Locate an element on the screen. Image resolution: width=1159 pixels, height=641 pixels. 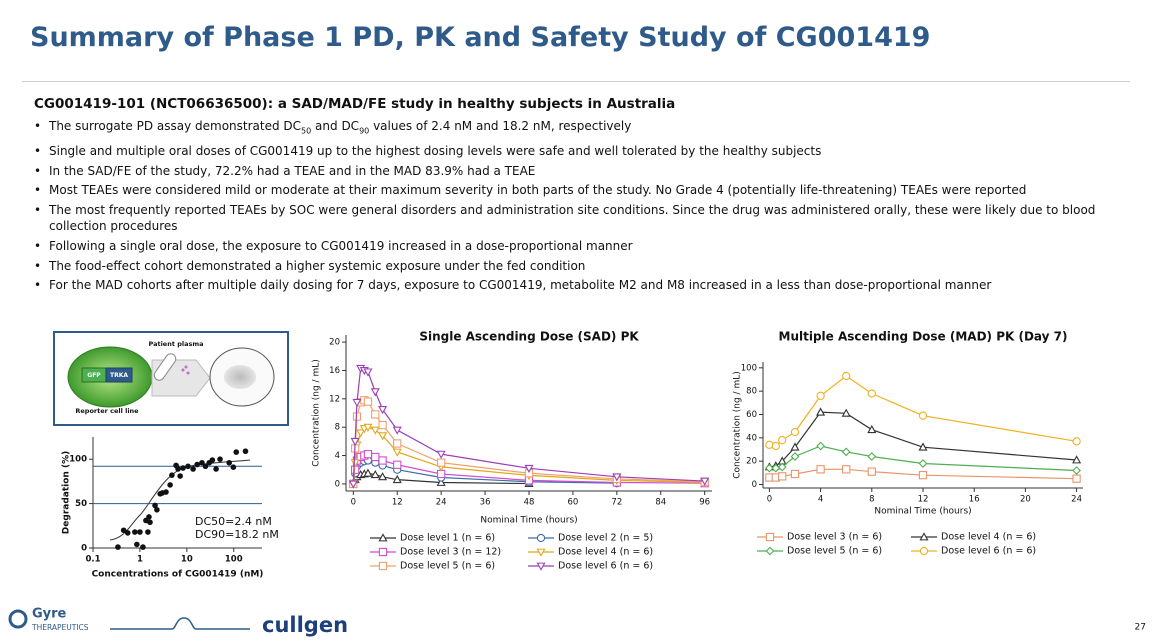
y-tick-label: 80 is located at coordinates (751, 392).